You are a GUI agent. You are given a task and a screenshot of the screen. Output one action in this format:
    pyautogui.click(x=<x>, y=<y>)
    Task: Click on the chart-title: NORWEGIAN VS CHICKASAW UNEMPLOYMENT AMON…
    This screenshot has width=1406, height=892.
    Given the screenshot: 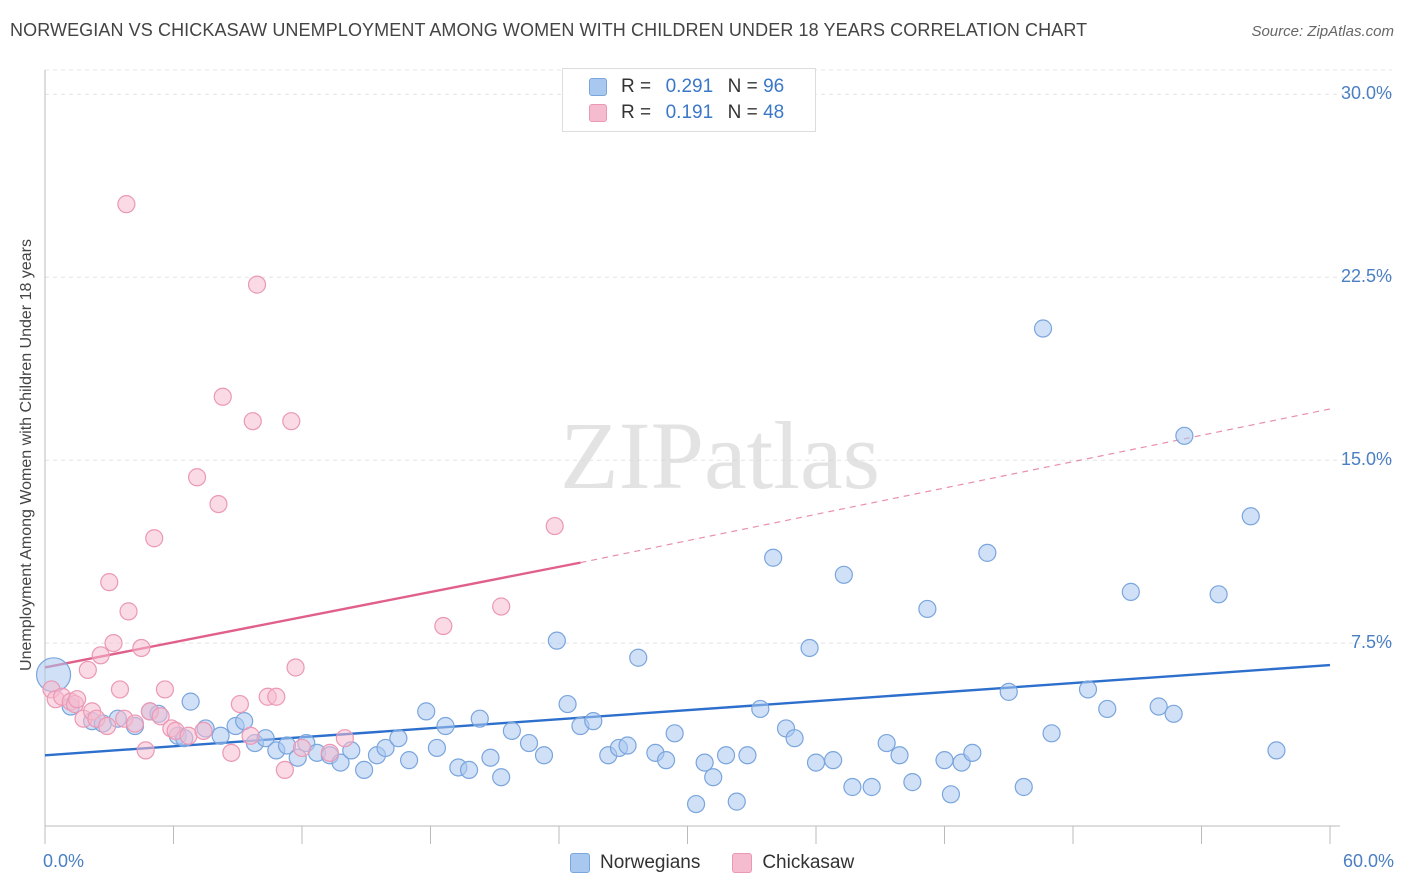 What is the action you would take?
    pyautogui.click(x=549, y=30)
    